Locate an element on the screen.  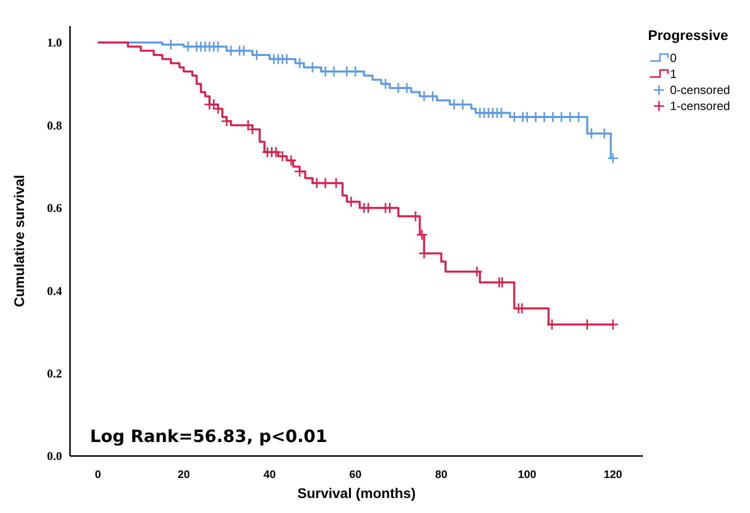
x-tick-label: 100 is located at coordinates (527, 474).